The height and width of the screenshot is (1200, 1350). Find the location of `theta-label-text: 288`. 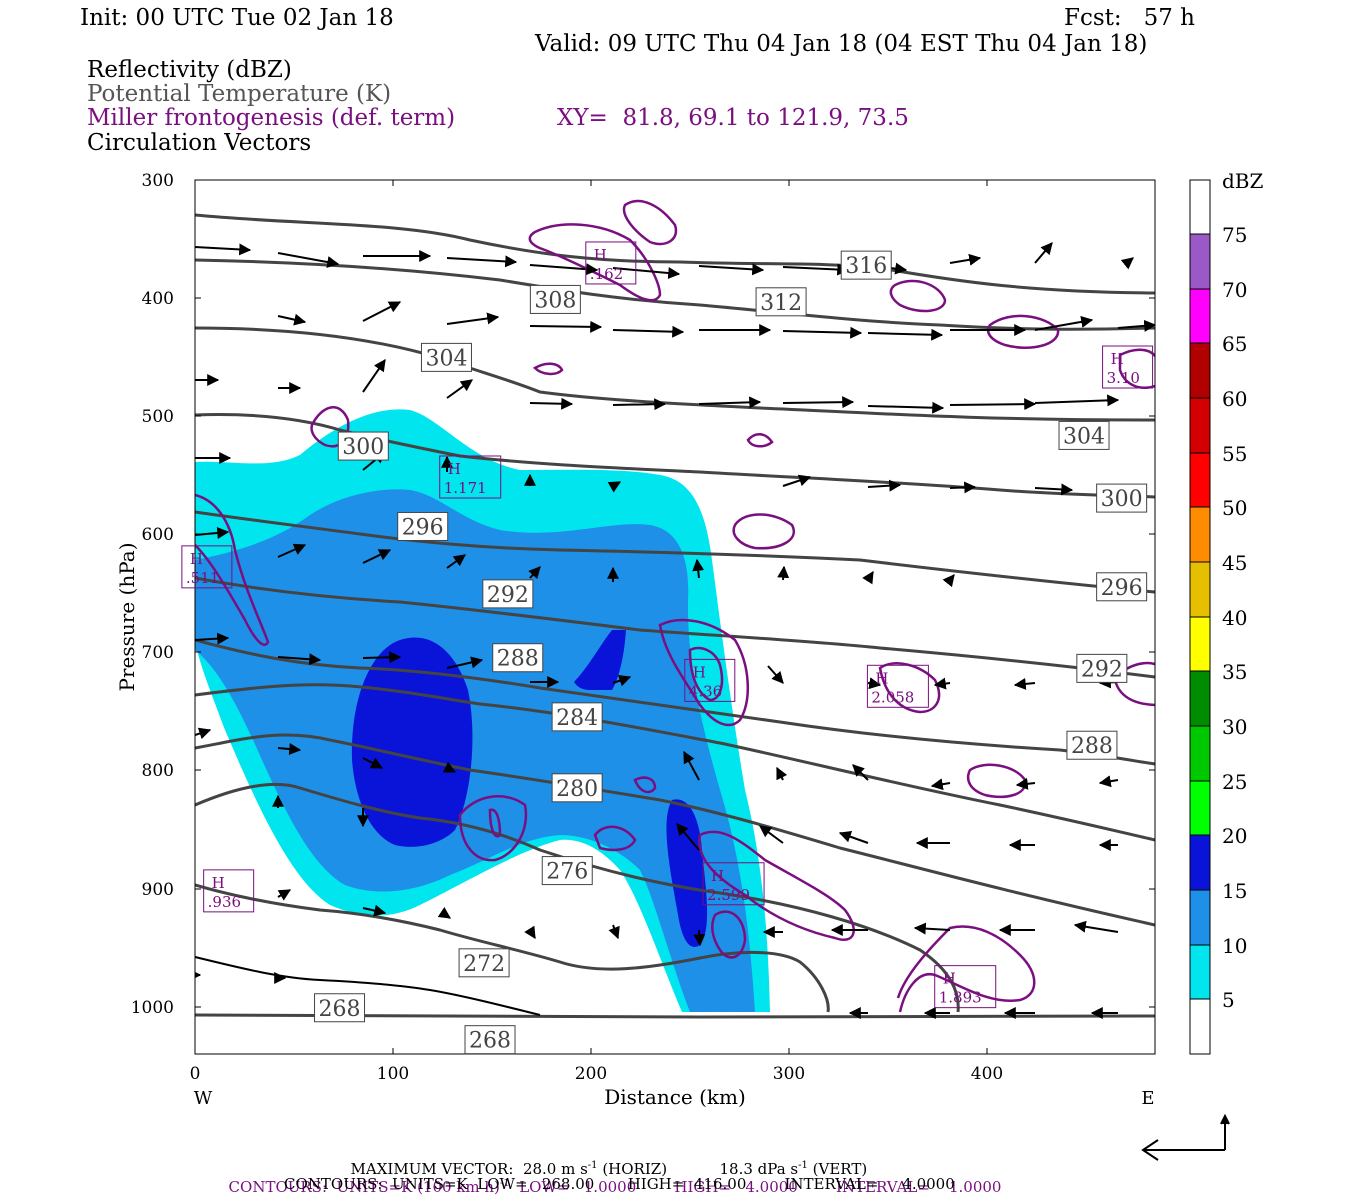

theta-label-text: 288 is located at coordinates (1092, 746).